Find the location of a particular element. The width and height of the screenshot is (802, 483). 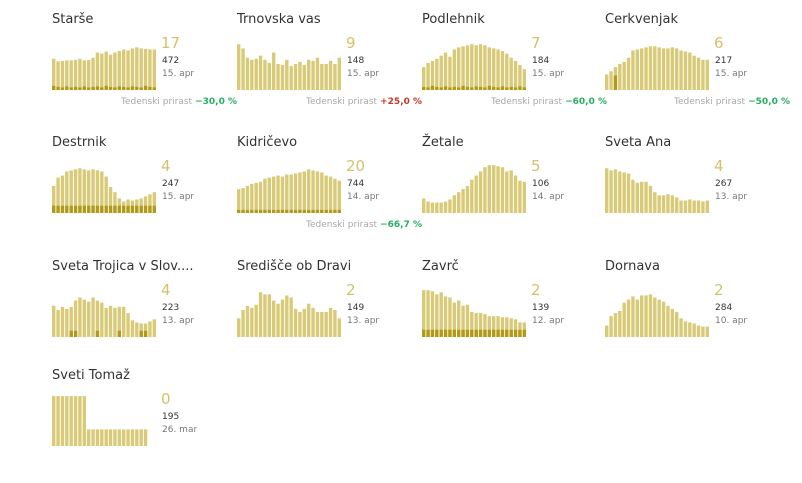

chart-title: Dornava is located at coordinates (632, 266).